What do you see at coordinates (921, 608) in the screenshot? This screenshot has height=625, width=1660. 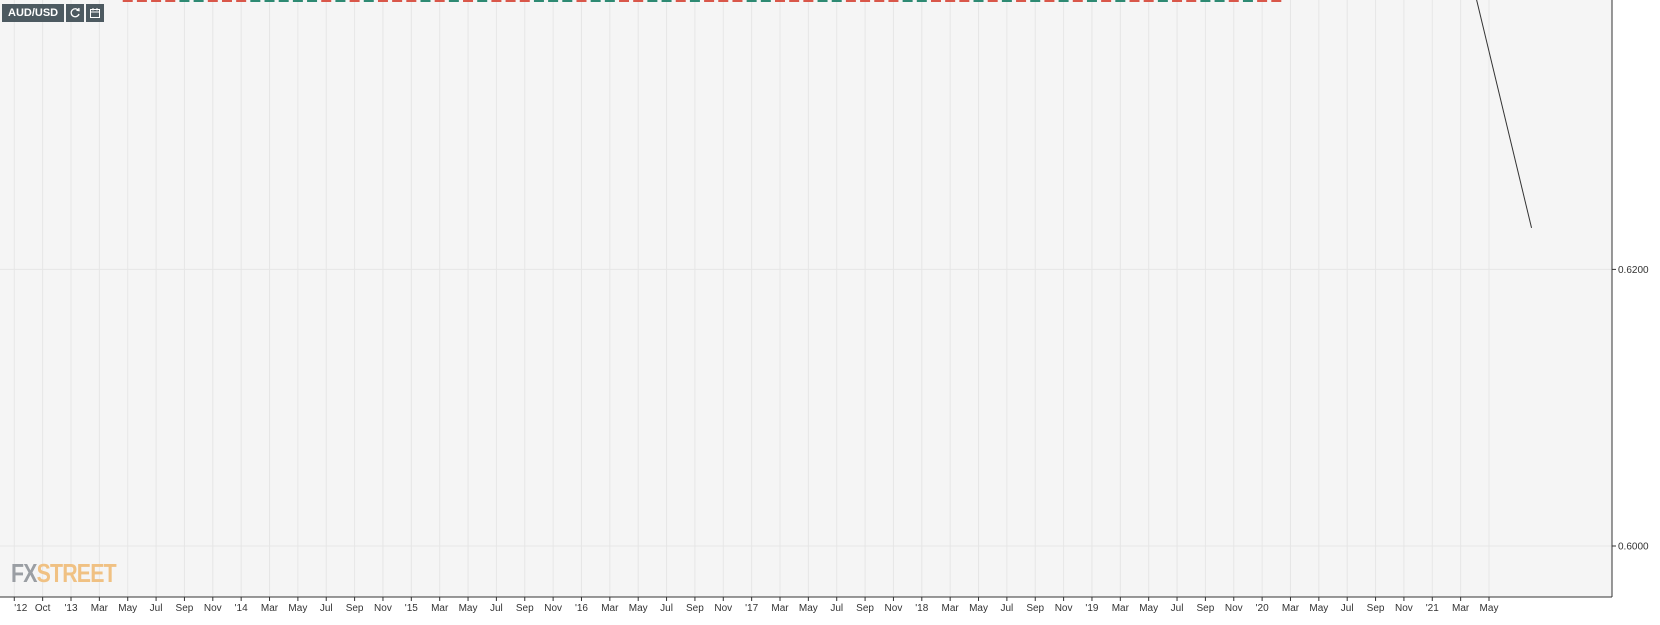 I see `x-tick-label: '18` at bounding box center [921, 608].